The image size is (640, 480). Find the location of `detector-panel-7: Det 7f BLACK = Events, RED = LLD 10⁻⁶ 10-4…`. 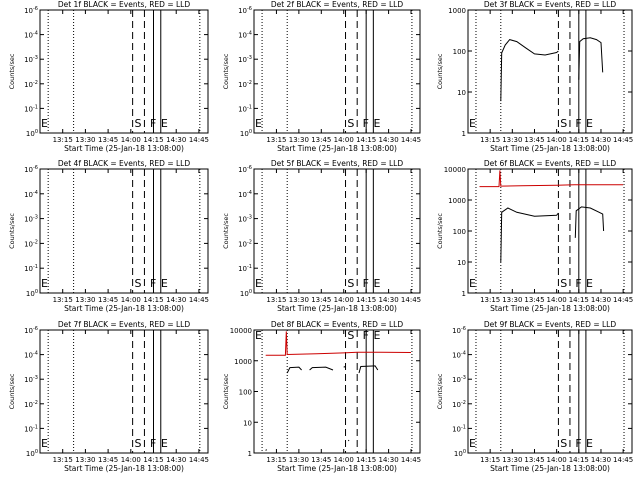

detector-panel-7: Det 7f BLACK = Events, RED = LLD 10⁻⁶ 10-4… is located at coordinates (108, 396).